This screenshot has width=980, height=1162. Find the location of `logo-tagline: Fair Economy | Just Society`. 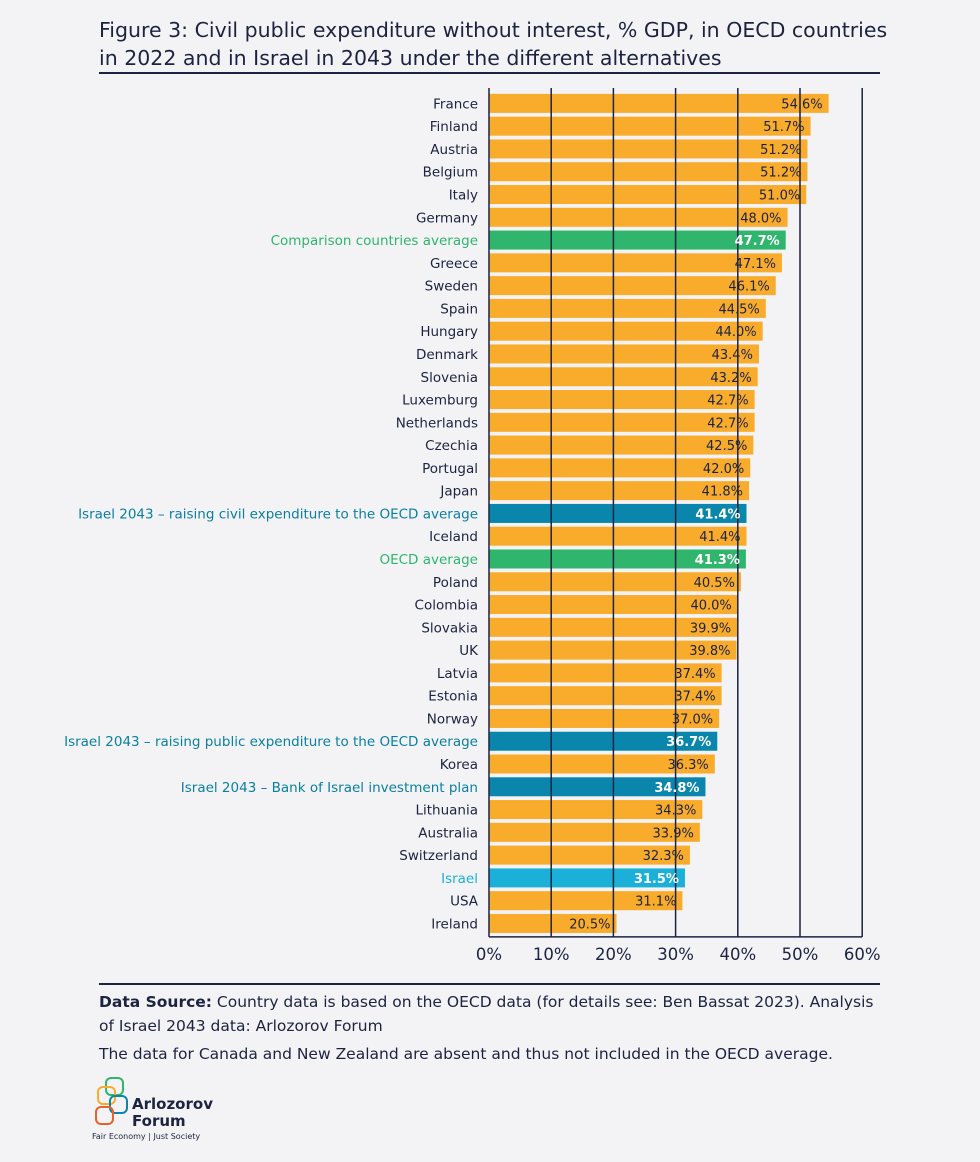

logo-tagline: Fair Economy | Just Society is located at coordinates (146, 1136).